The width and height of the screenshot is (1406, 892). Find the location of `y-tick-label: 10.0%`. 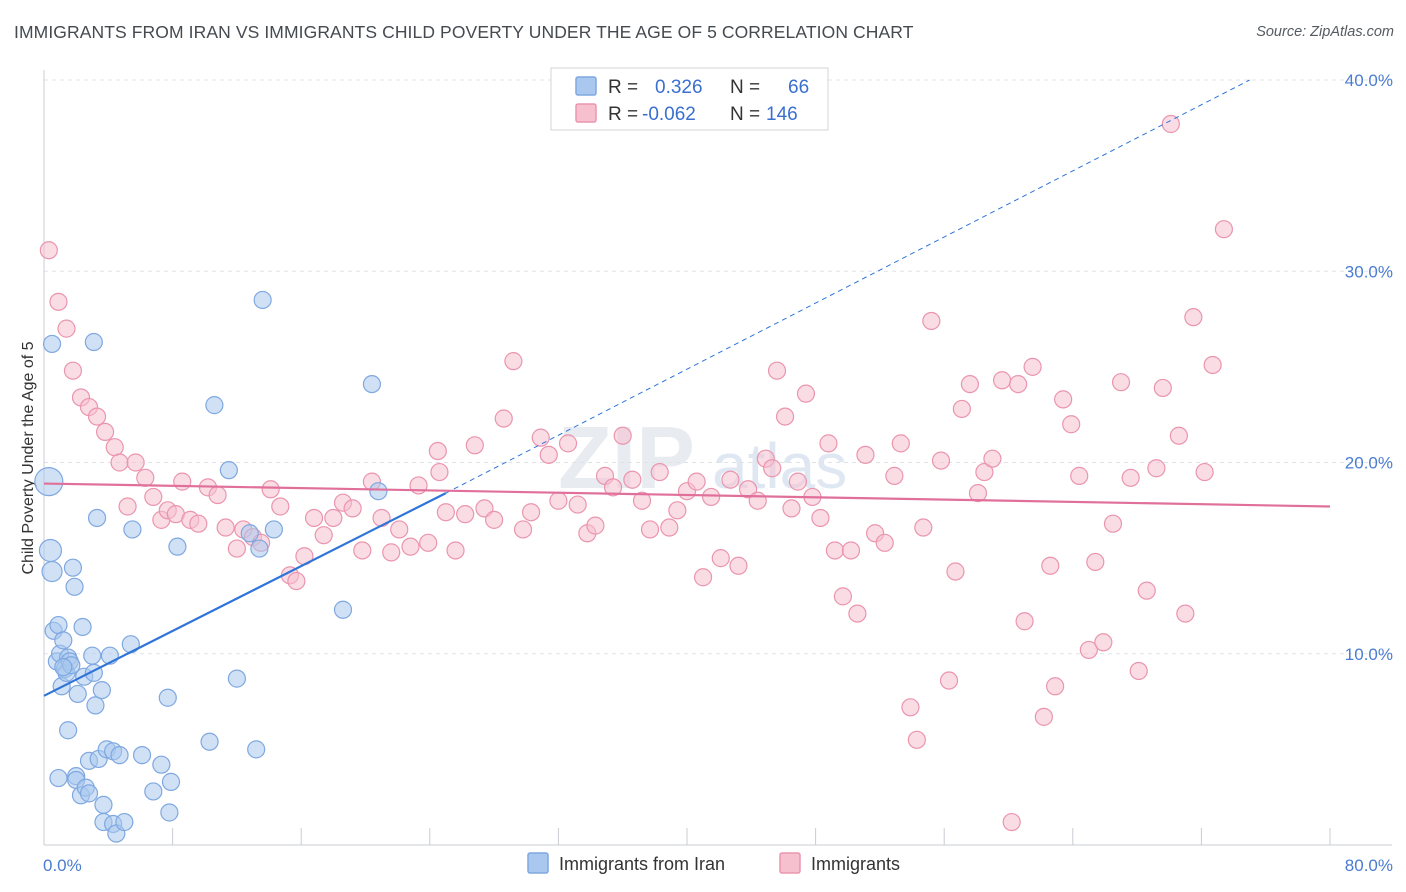

y-tick-label: 10.0% is located at coordinates (1369, 654).